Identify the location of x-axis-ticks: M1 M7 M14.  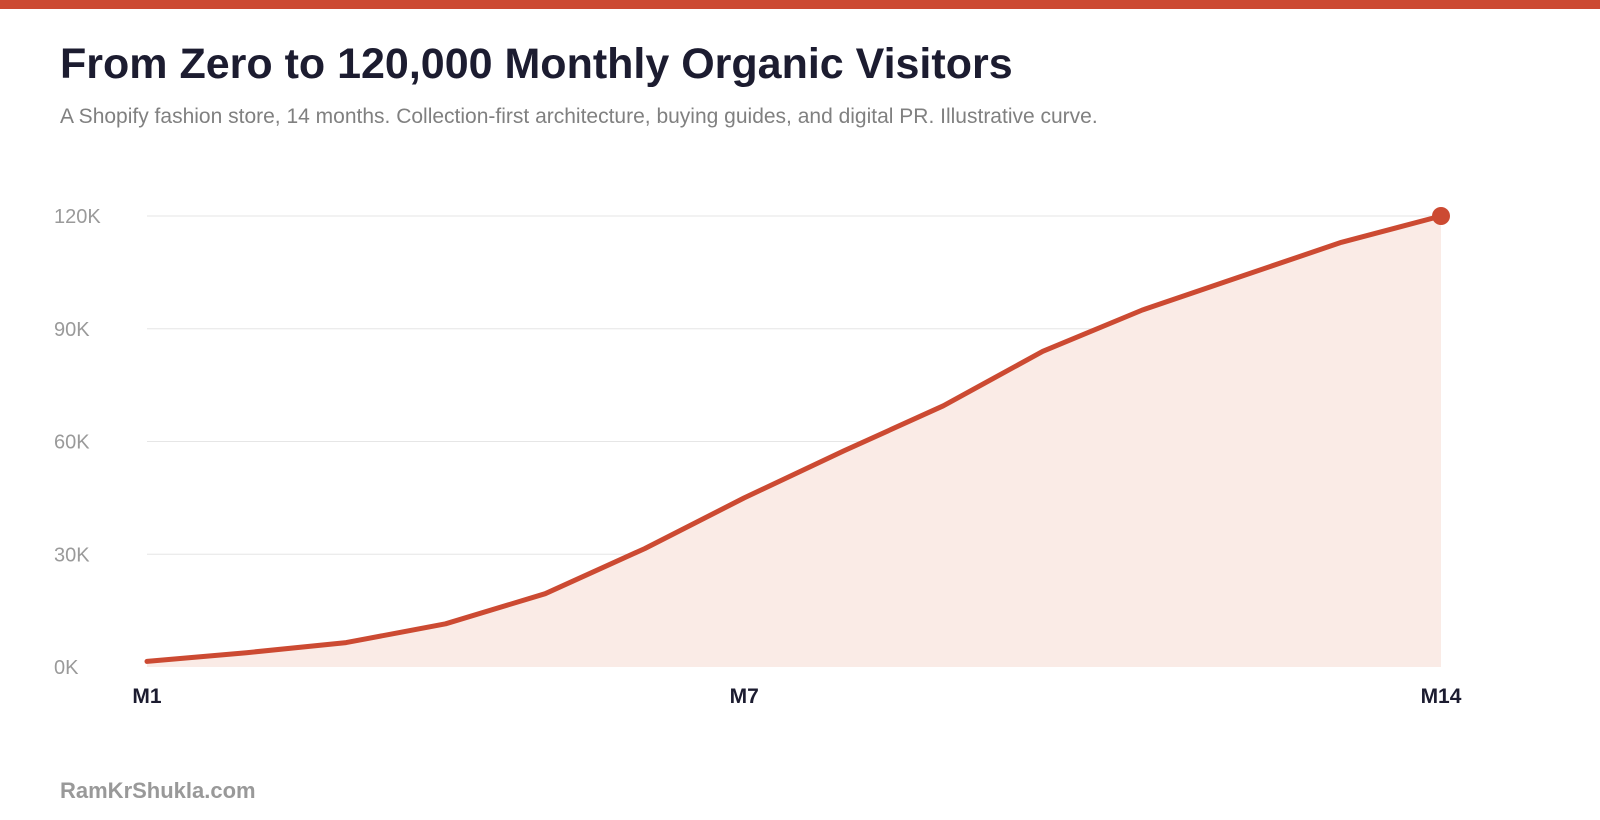
(796, 696).